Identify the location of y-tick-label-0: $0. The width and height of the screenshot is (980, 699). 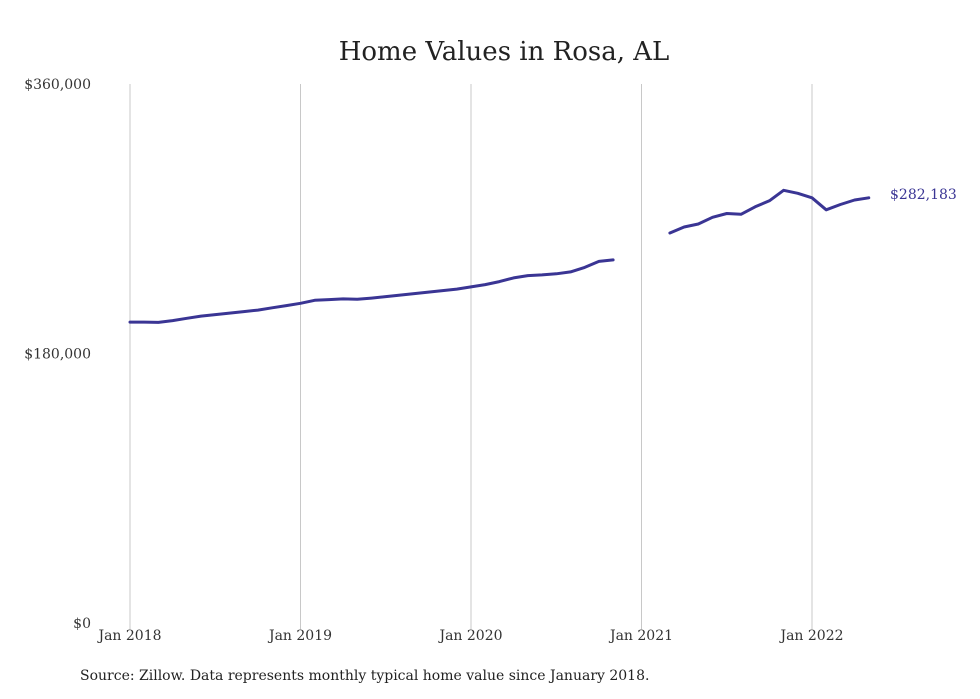
(82, 624).